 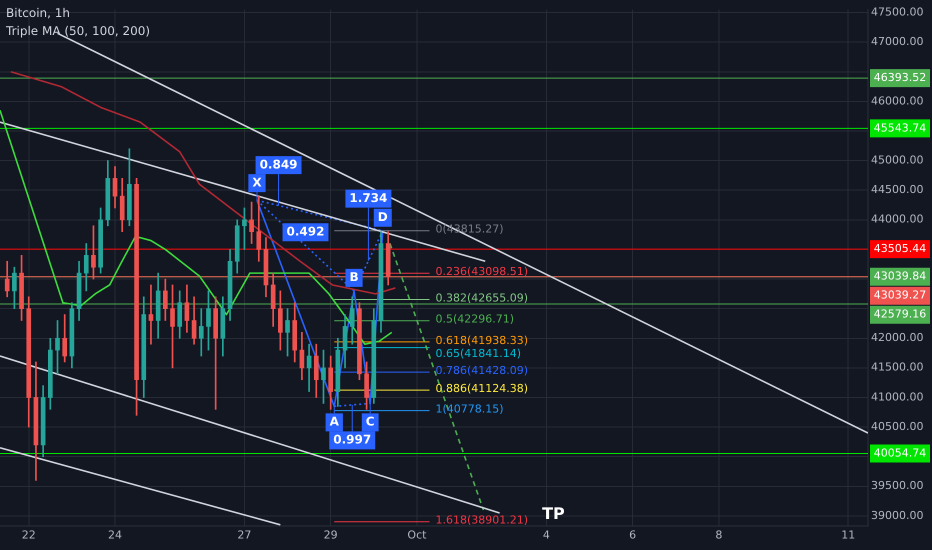 I want to click on ref-line-label: 43039.27, so click(x=900, y=295).